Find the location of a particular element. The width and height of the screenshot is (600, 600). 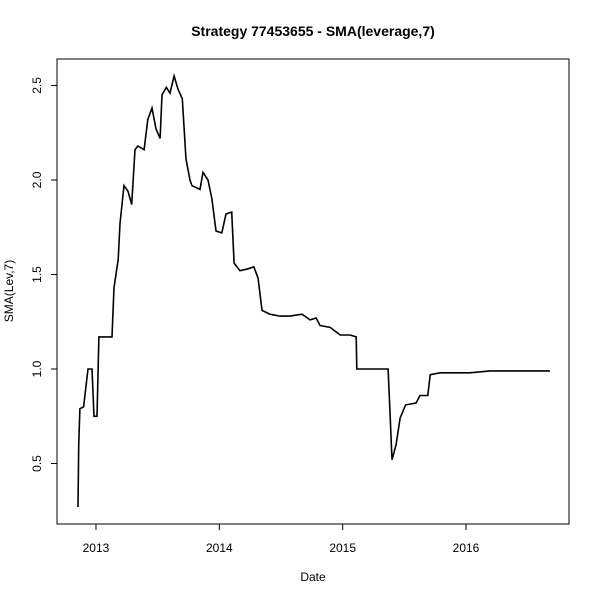

y-tick-label: 2.5 is located at coordinates (37, 85).